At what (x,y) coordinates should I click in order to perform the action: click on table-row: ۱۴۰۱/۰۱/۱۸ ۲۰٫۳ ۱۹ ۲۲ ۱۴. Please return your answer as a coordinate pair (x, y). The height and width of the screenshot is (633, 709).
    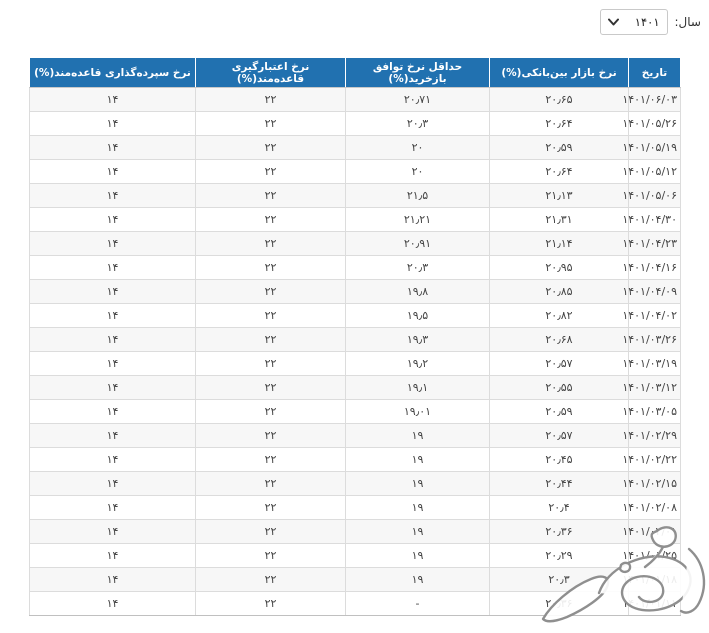
    Looking at the image, I should click on (355, 579).